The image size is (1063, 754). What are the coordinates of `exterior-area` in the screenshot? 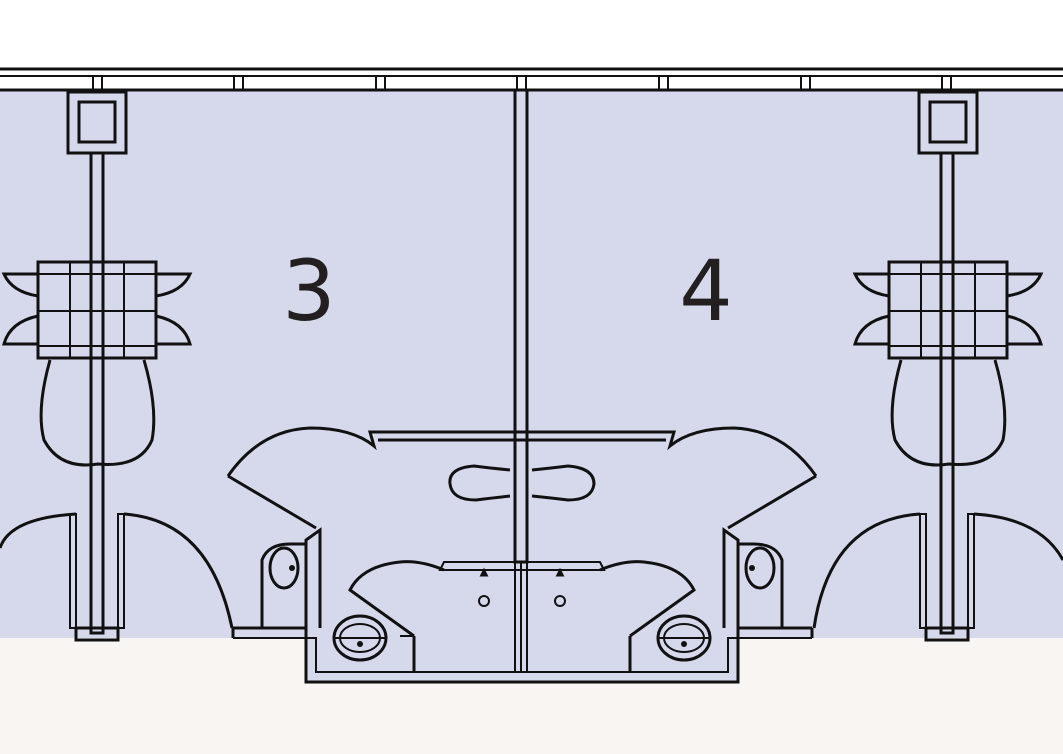 It's located at (531, 34).